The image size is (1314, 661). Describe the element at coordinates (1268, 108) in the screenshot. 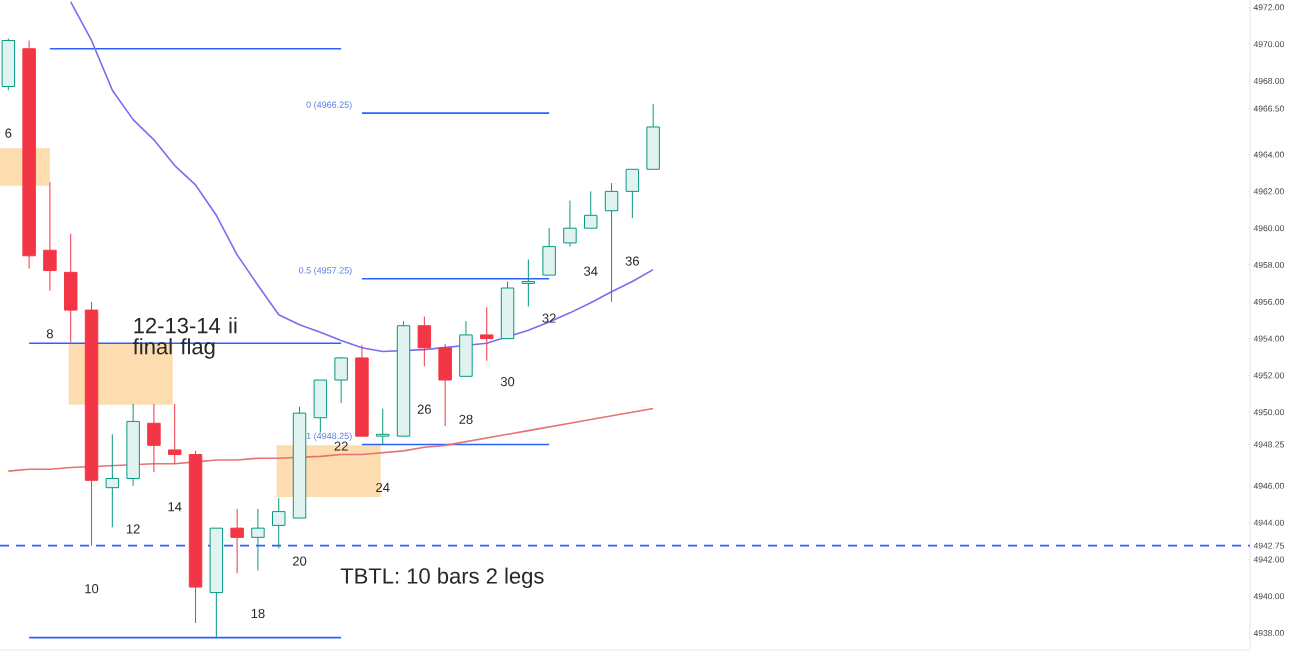

I see `y-tick-label: 4966.50` at that location.